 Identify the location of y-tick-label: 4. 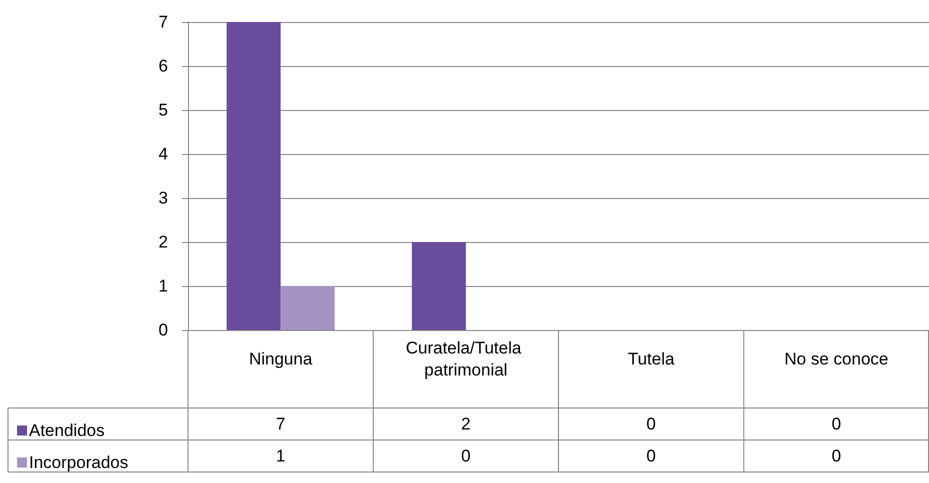
(163, 154).